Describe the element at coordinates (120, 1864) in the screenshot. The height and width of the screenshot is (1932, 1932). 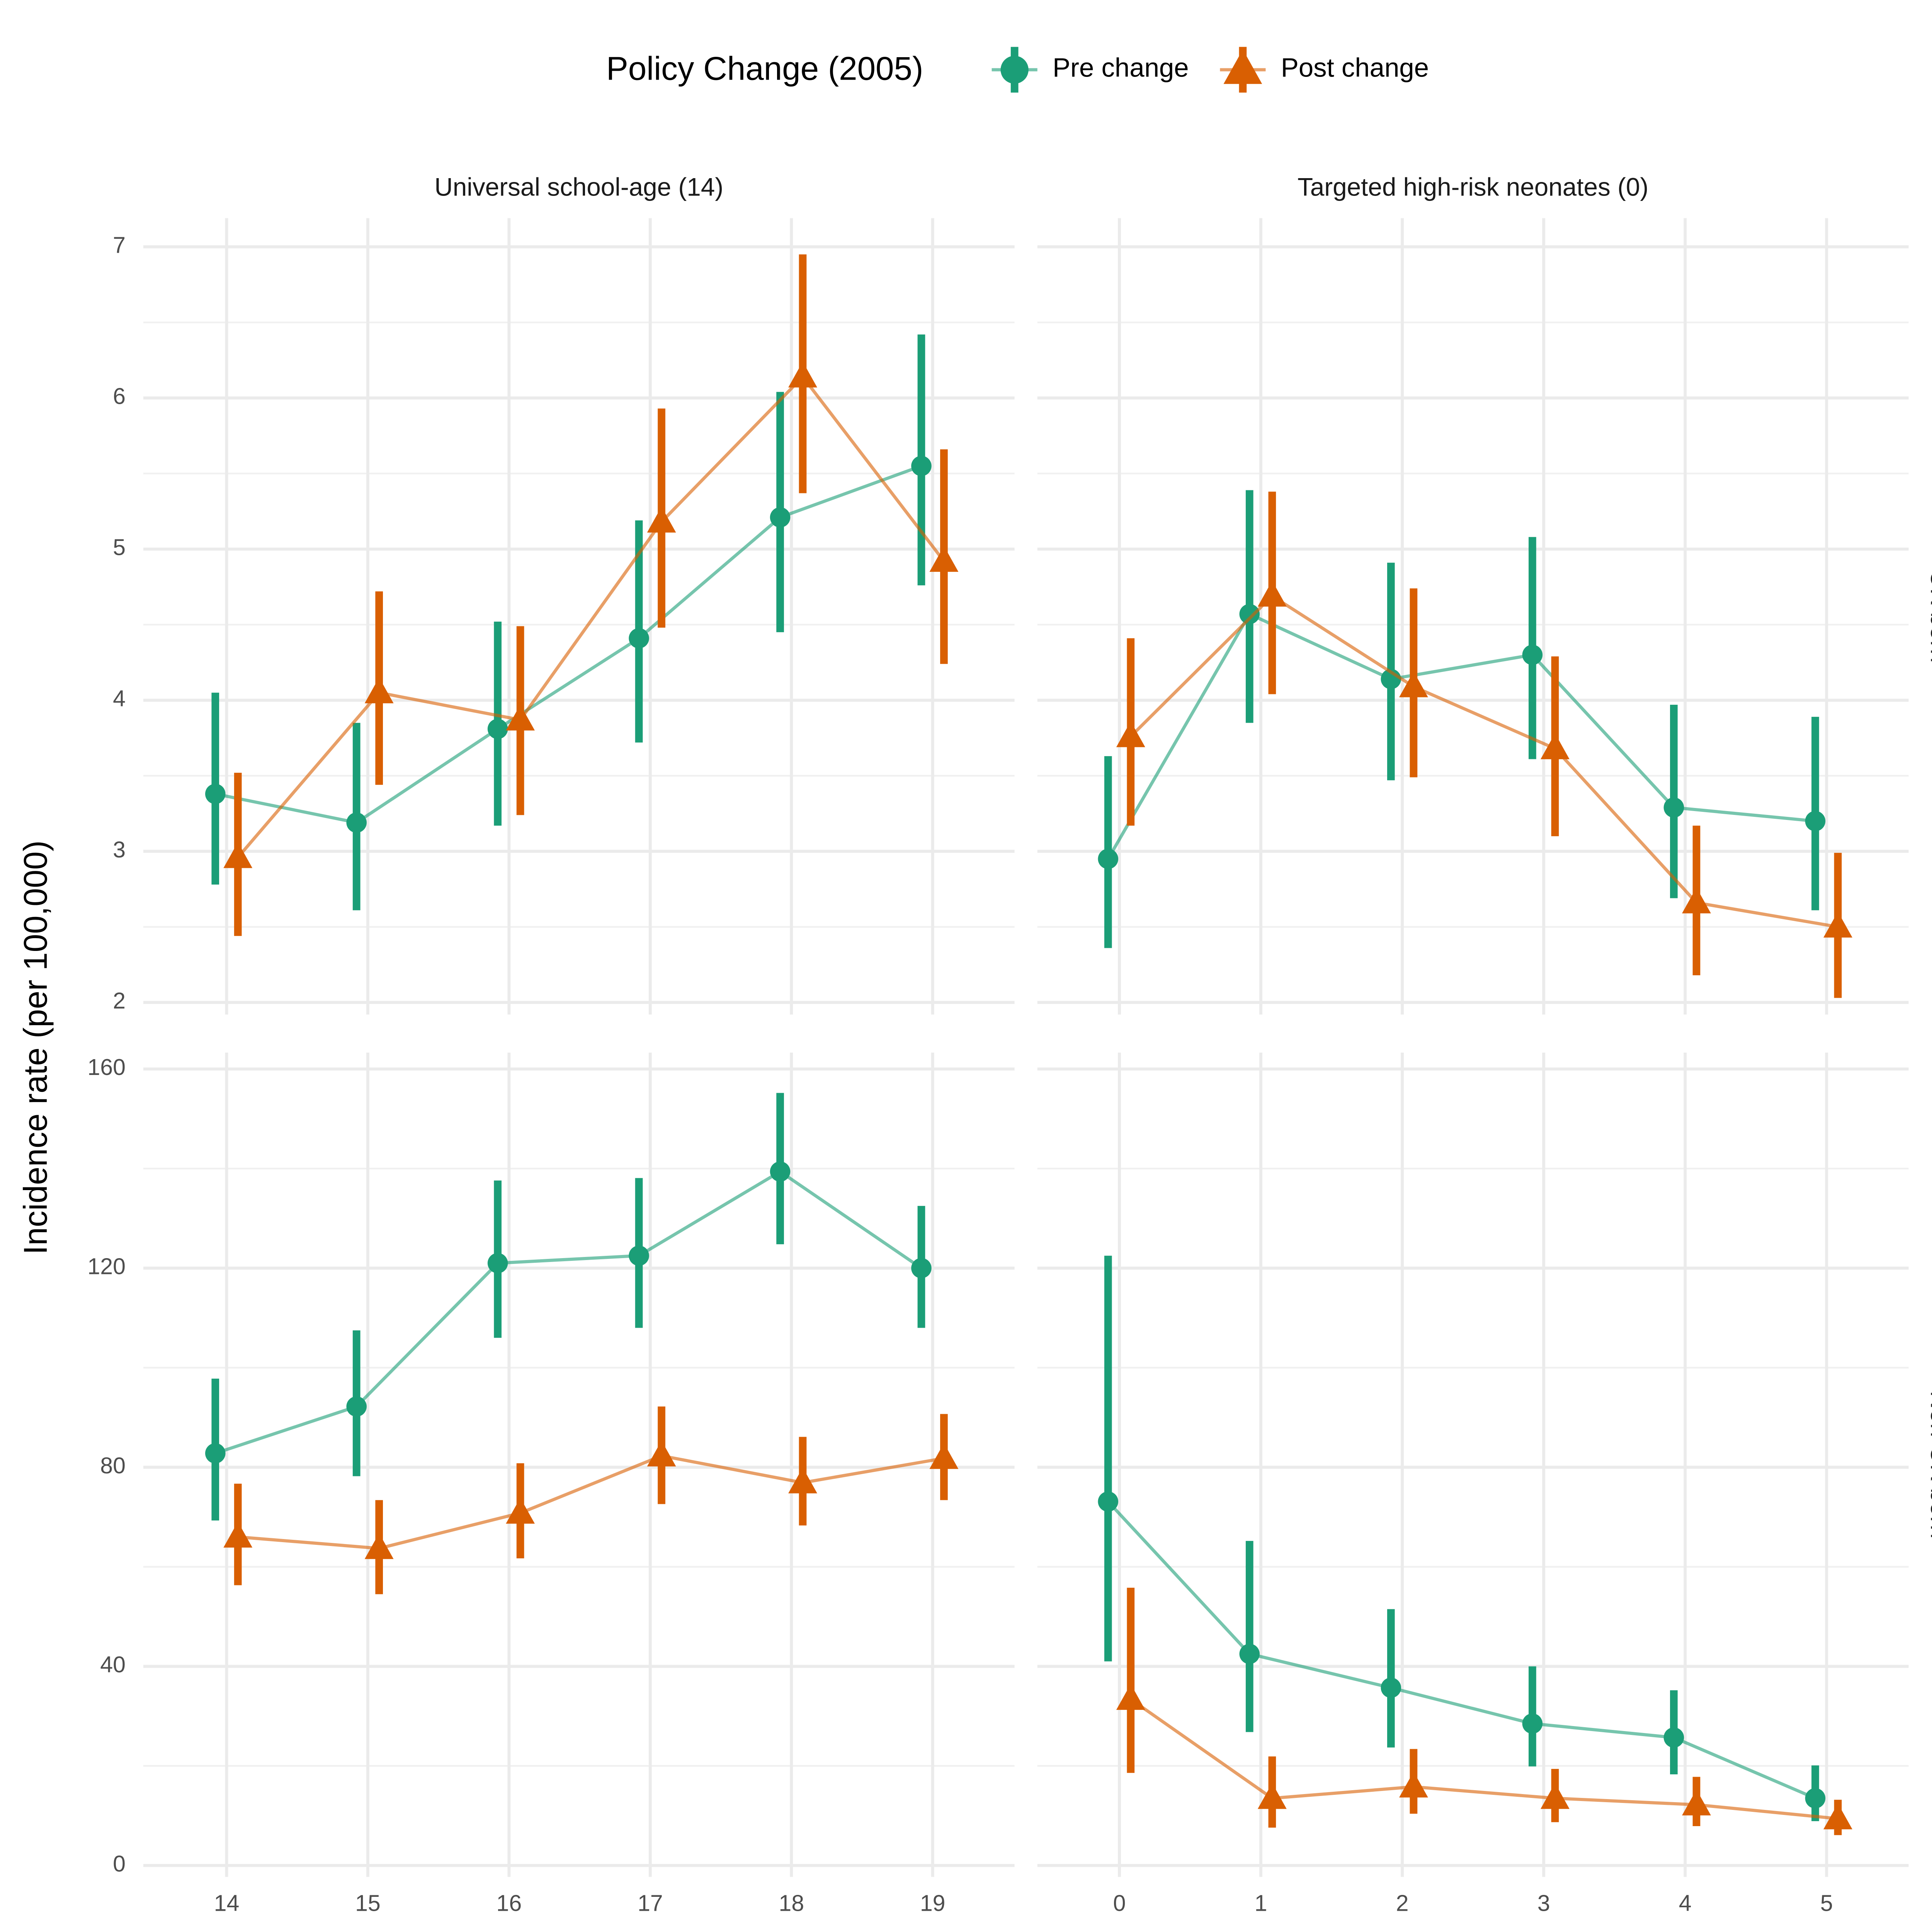
I see `y-tick-label: 0` at that location.